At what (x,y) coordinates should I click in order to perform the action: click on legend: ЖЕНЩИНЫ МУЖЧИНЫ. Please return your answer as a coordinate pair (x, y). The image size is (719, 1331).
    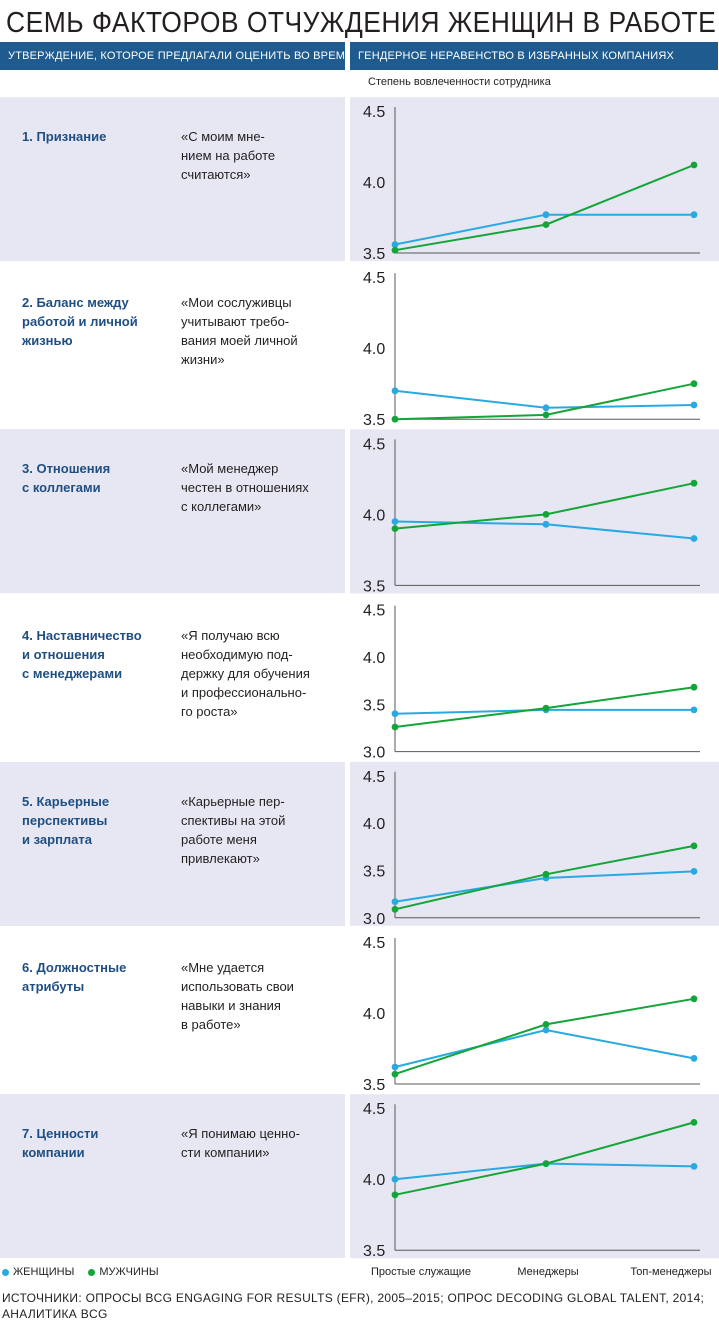
    Looking at the image, I should click on (87, 1272).